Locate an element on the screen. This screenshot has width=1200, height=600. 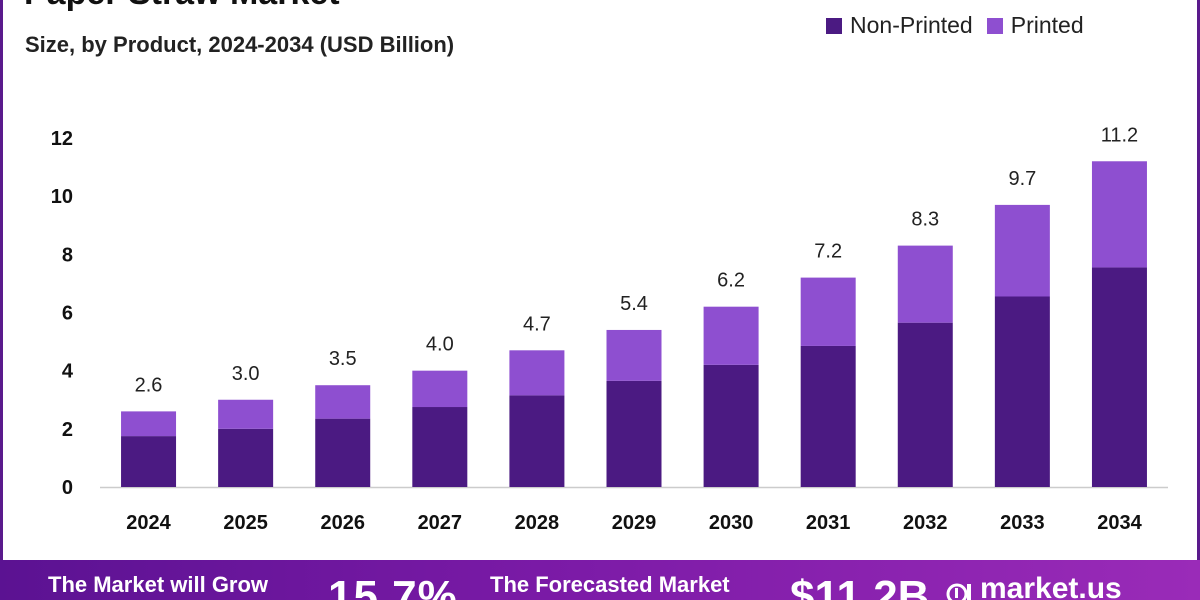
bar-total-label-2029: 5.4 is located at coordinates (634, 304).